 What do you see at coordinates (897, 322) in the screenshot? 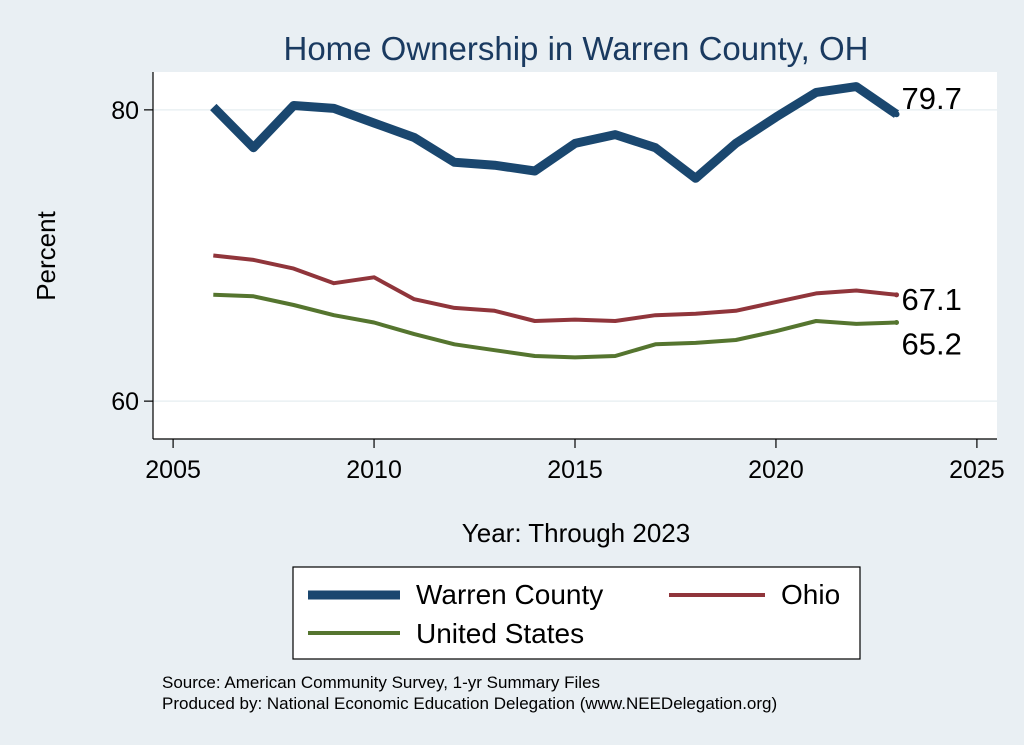
I see `series-end-marker-united-states` at bounding box center [897, 322].